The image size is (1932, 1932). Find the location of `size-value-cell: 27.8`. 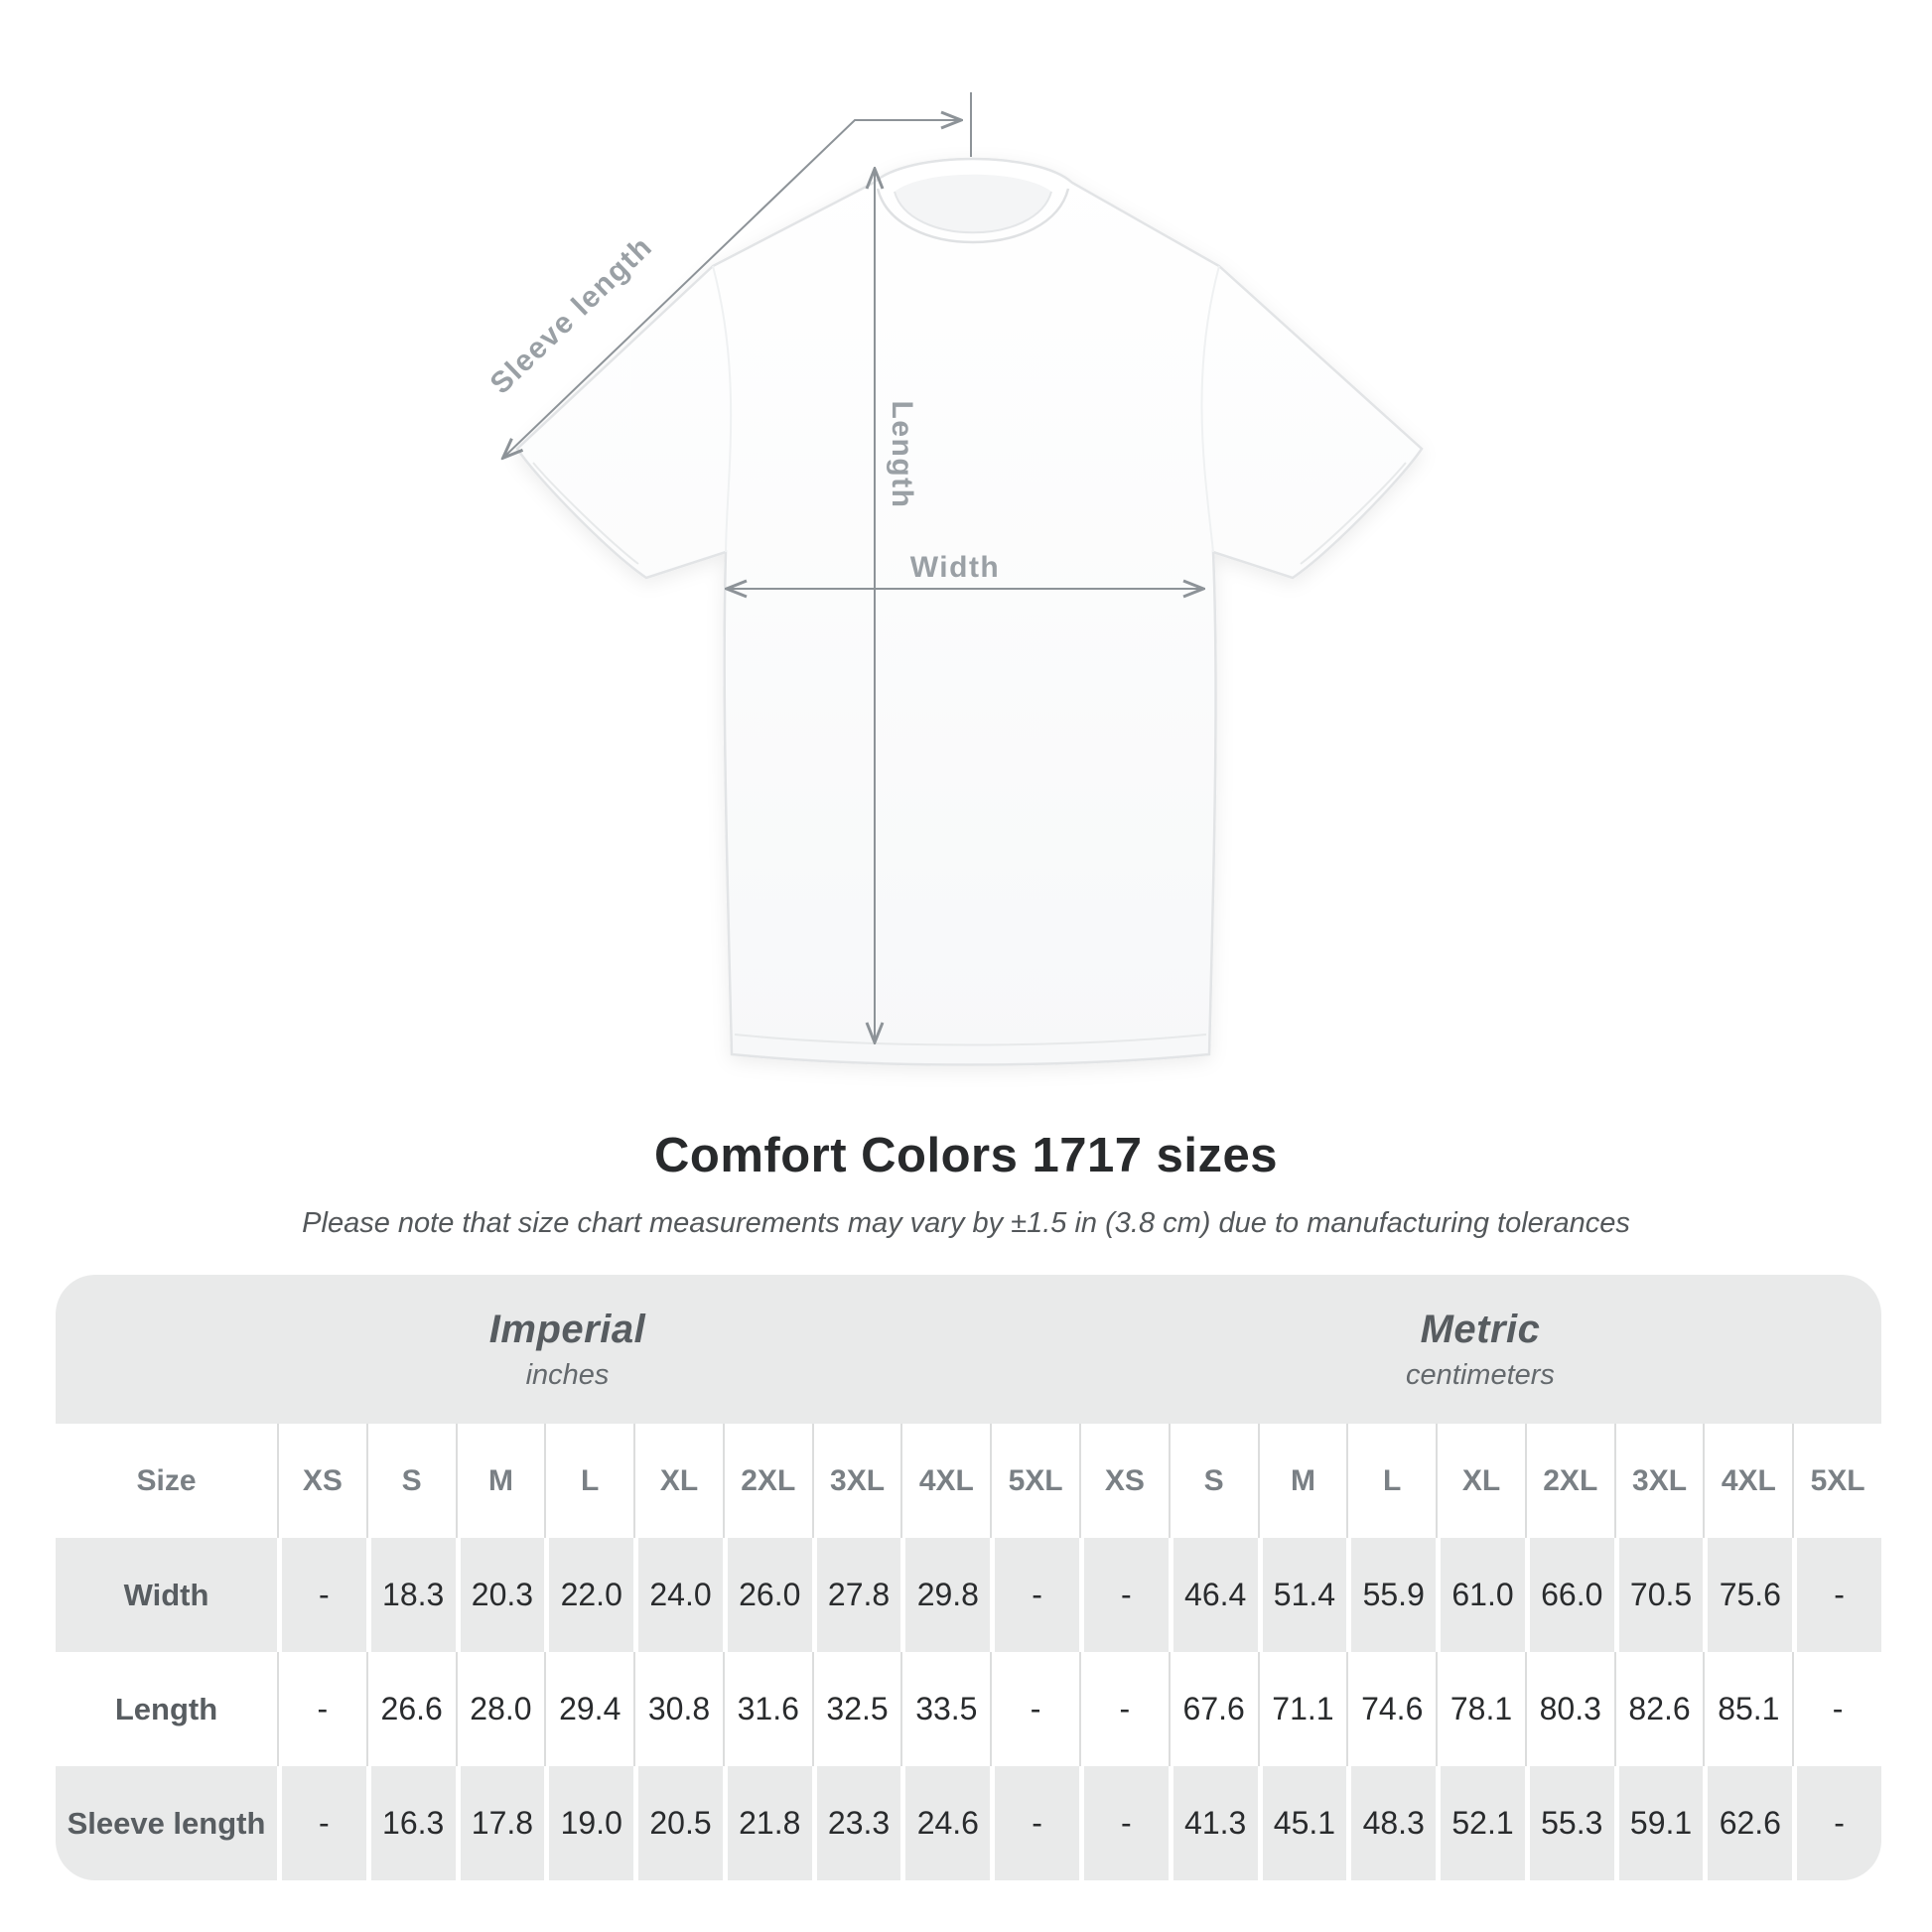

size-value-cell: 27.8 is located at coordinates (856, 1595).